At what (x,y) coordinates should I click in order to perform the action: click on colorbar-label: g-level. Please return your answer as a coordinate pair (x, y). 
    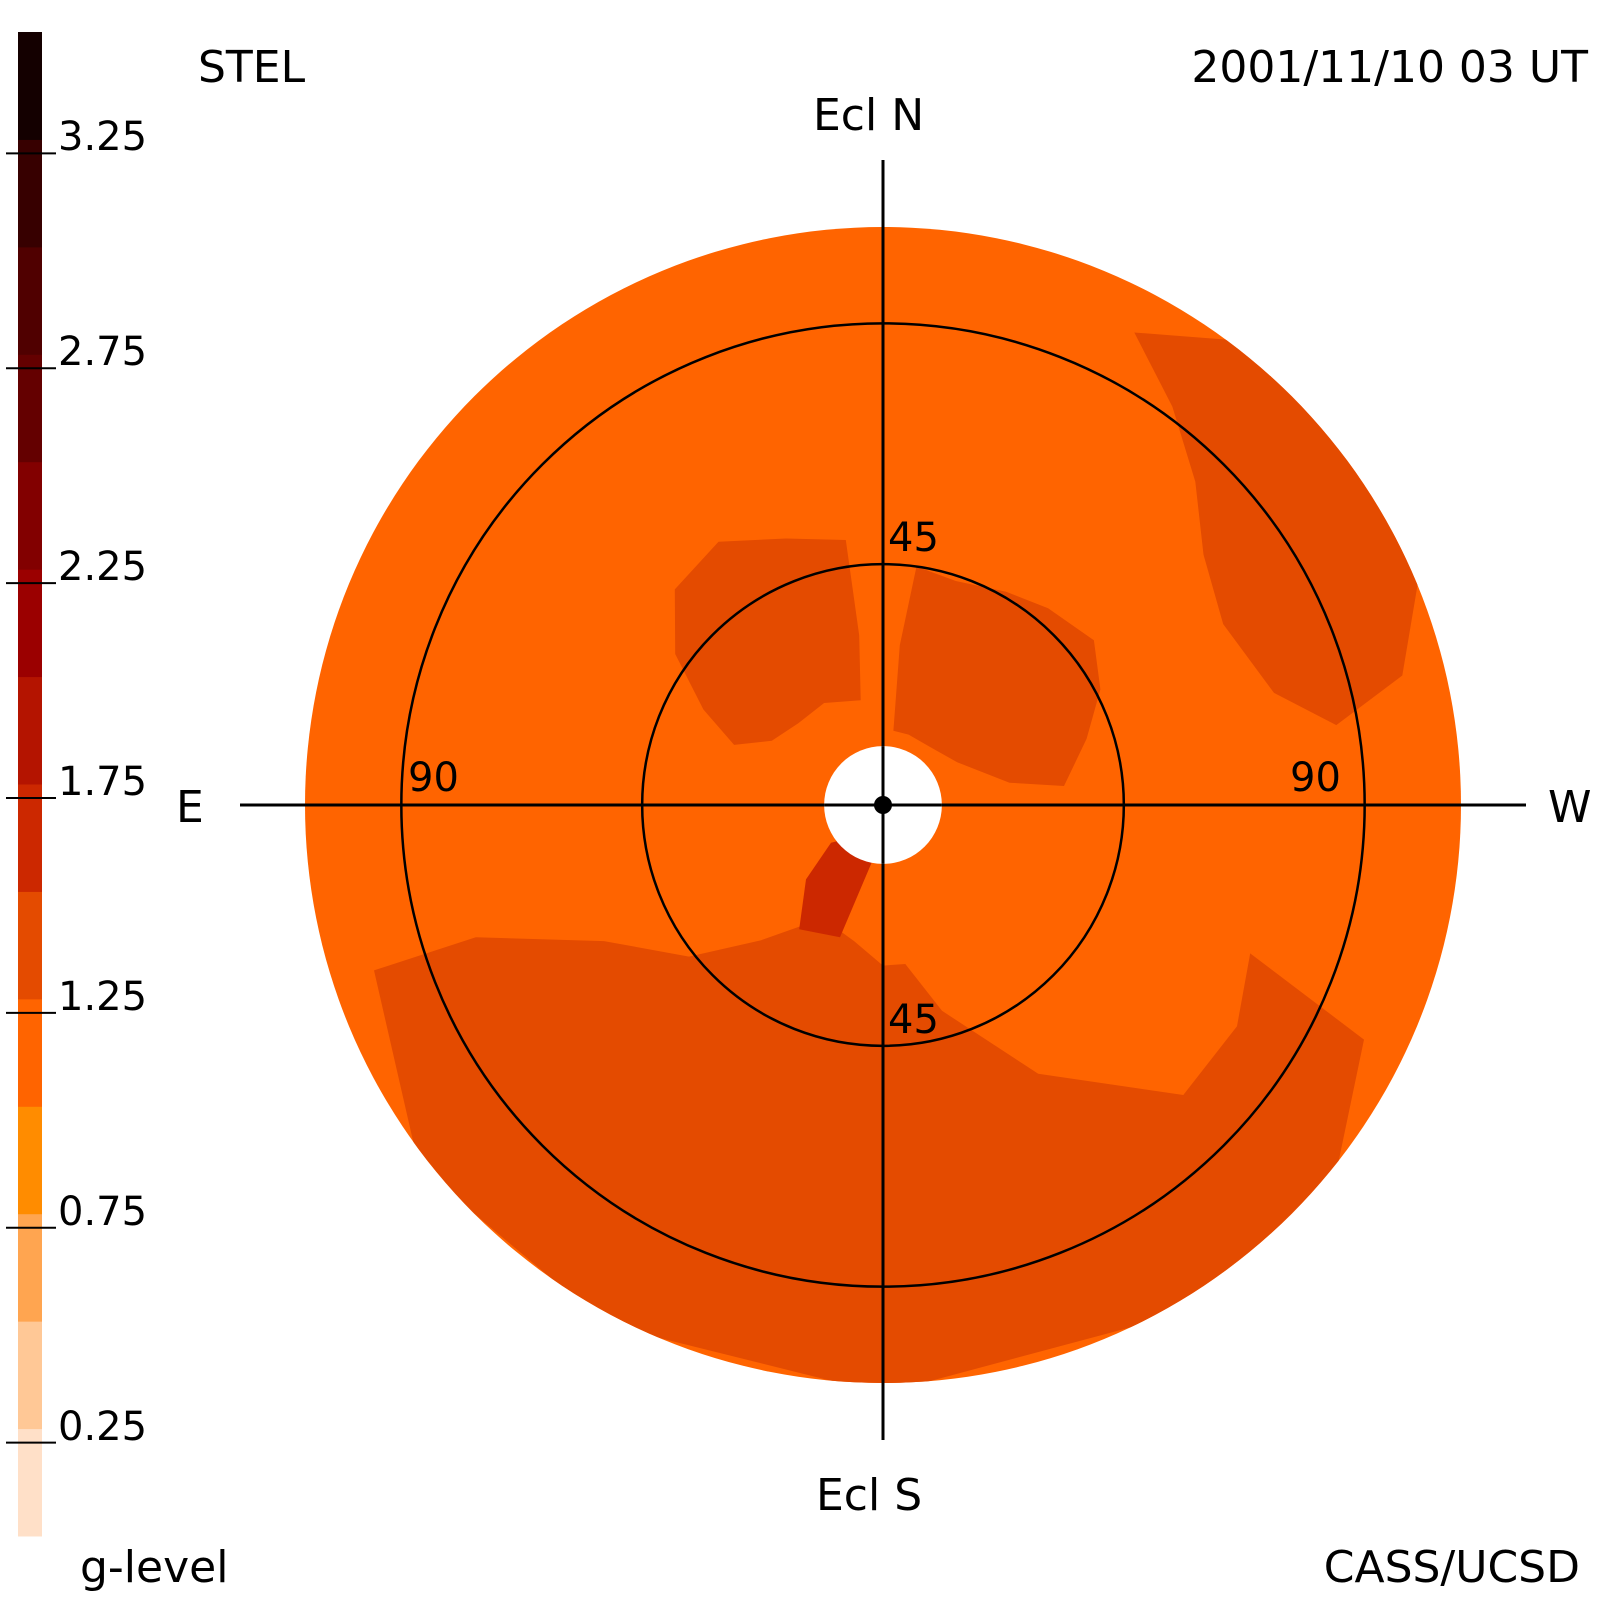
    Looking at the image, I should click on (154, 1567).